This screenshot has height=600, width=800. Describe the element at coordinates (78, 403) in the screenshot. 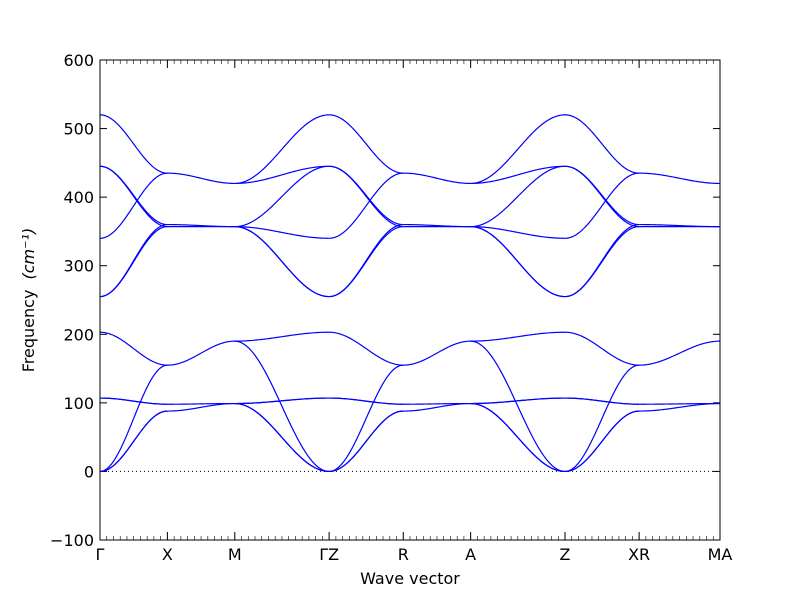

I see `y-tick-label: 100` at that location.